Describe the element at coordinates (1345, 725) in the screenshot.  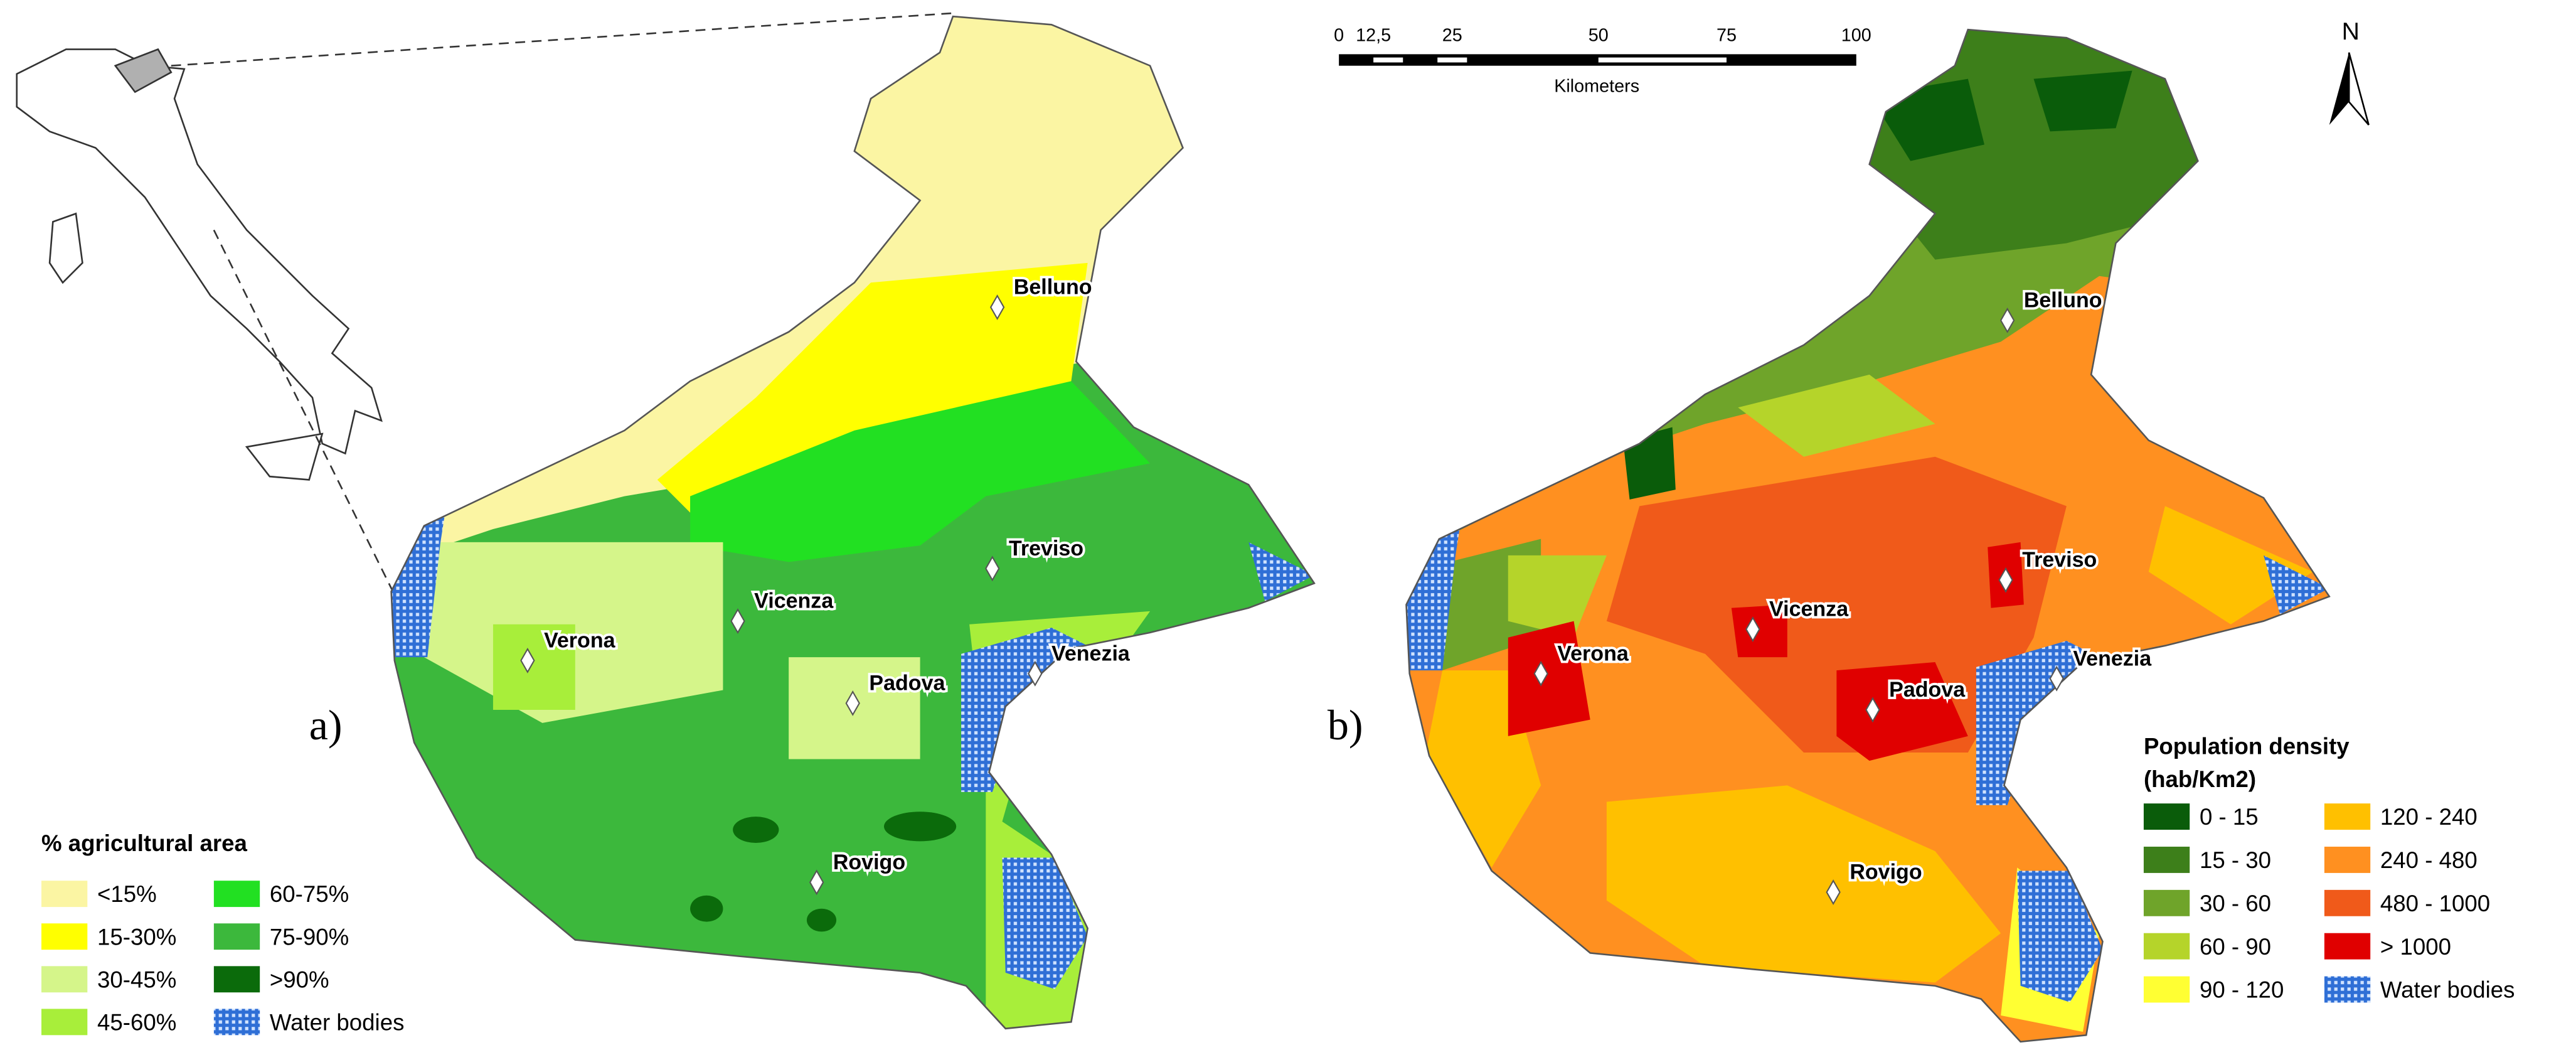
I see `panel-label: b)` at that location.